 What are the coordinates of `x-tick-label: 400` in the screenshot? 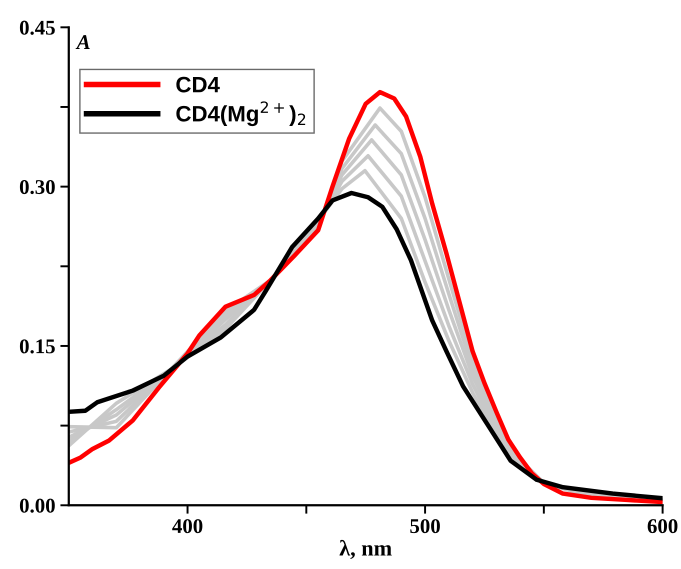 It's located at (187, 526).